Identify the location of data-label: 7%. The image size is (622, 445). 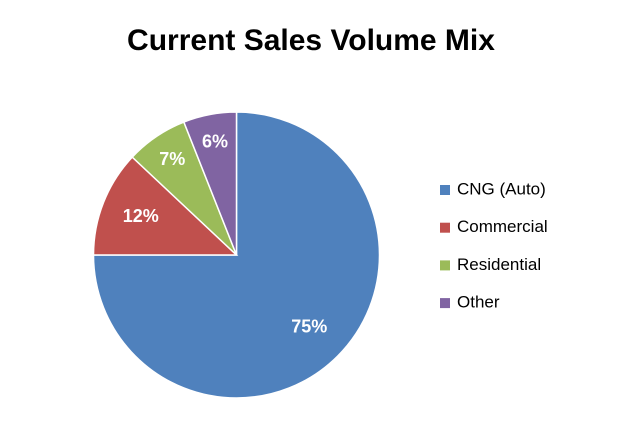
(172, 159).